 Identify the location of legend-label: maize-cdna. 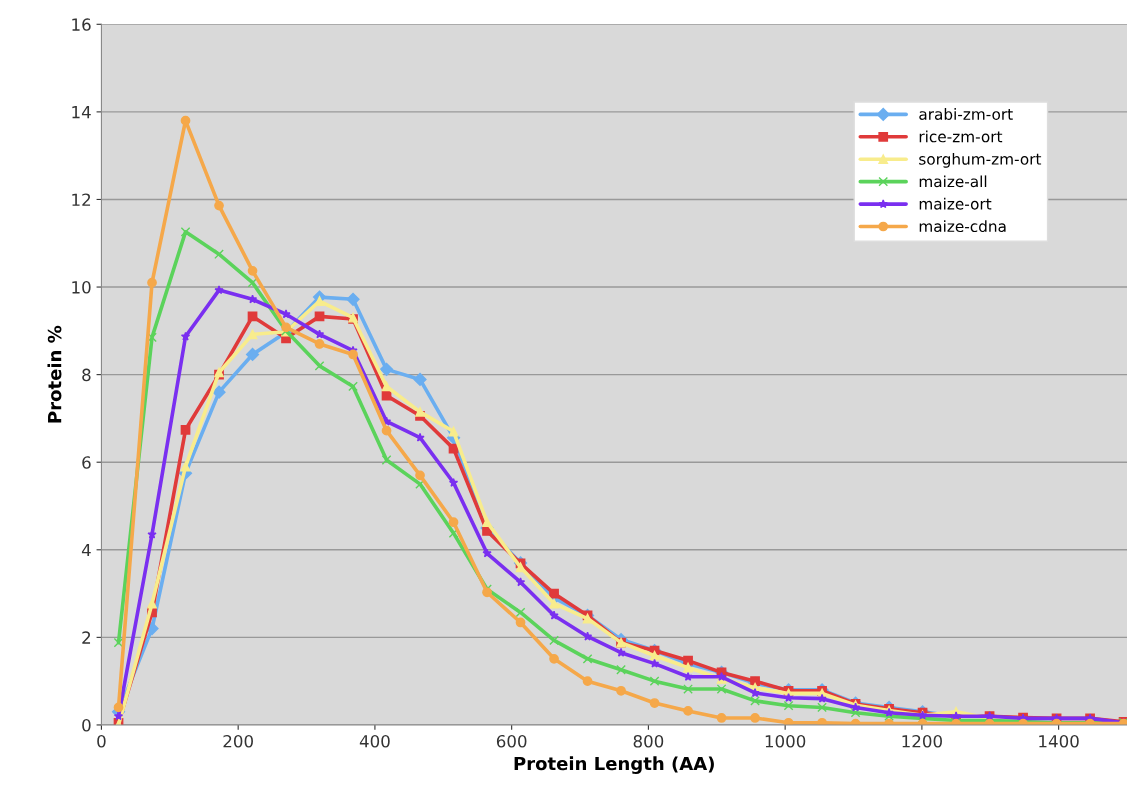
(962, 226).